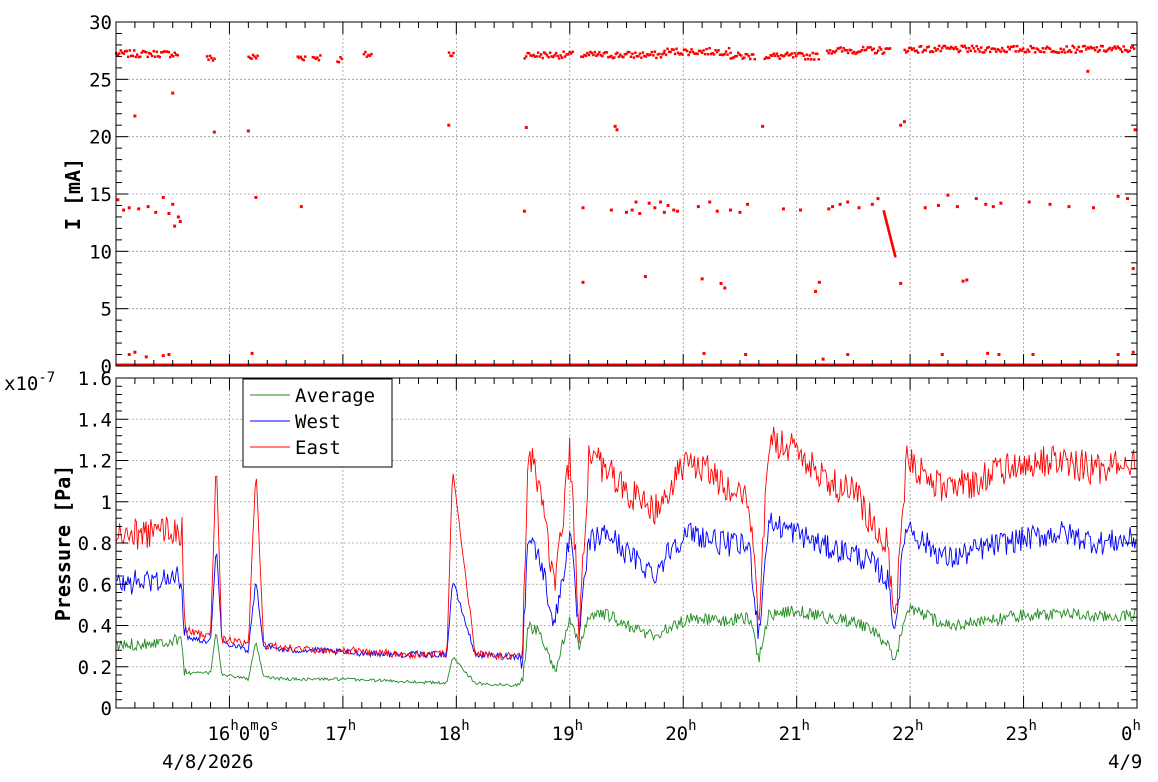 This screenshot has height=782, width=1158. Describe the element at coordinates (567, 731) in the screenshot. I see `time-tick-label: 19h` at that location.